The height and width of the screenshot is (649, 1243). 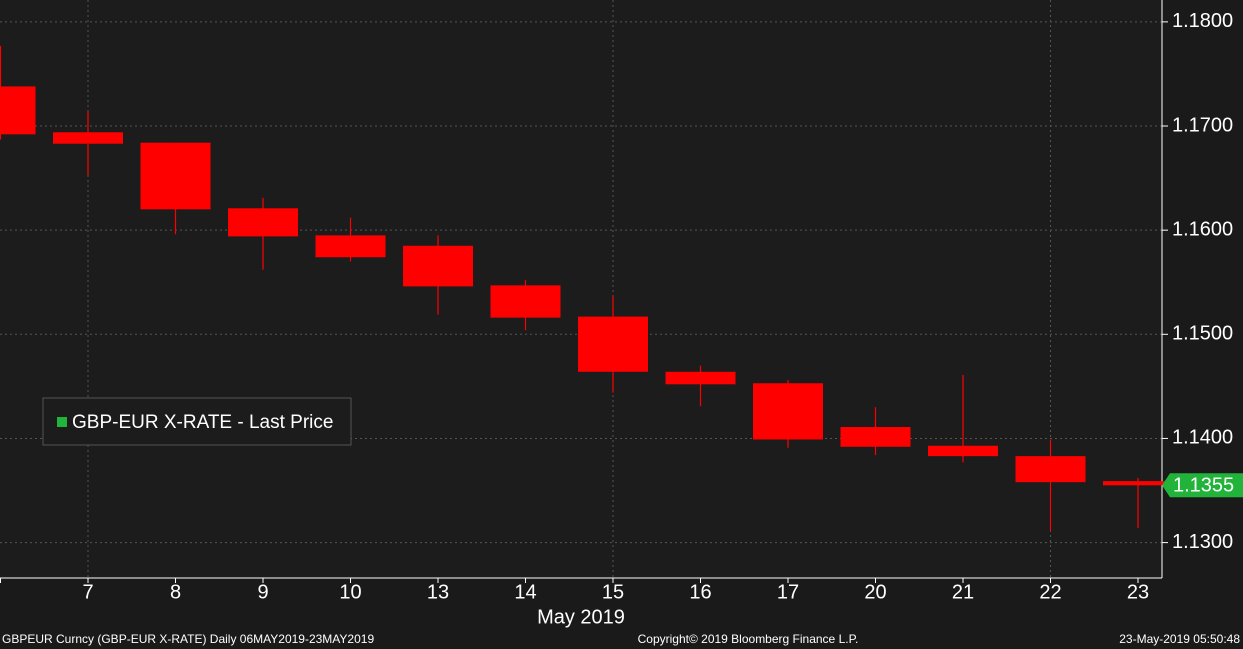 What do you see at coordinates (1202, 229) in the screenshot?
I see `y-tick-label: 1.1600` at bounding box center [1202, 229].